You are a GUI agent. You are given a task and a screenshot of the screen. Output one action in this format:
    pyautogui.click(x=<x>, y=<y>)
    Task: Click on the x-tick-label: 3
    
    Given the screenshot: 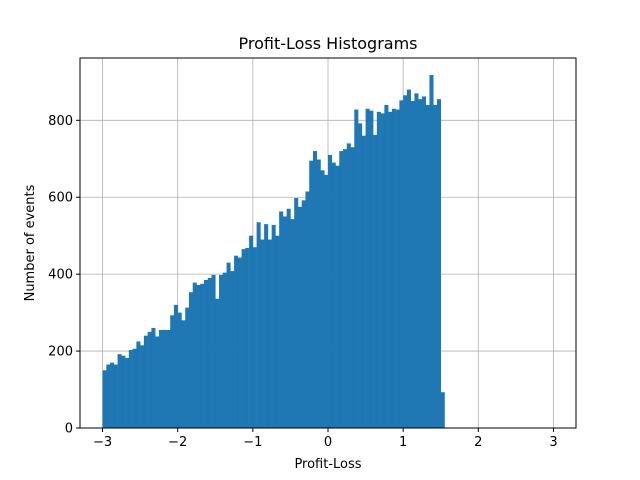 What is the action you would take?
    pyautogui.click(x=553, y=442)
    